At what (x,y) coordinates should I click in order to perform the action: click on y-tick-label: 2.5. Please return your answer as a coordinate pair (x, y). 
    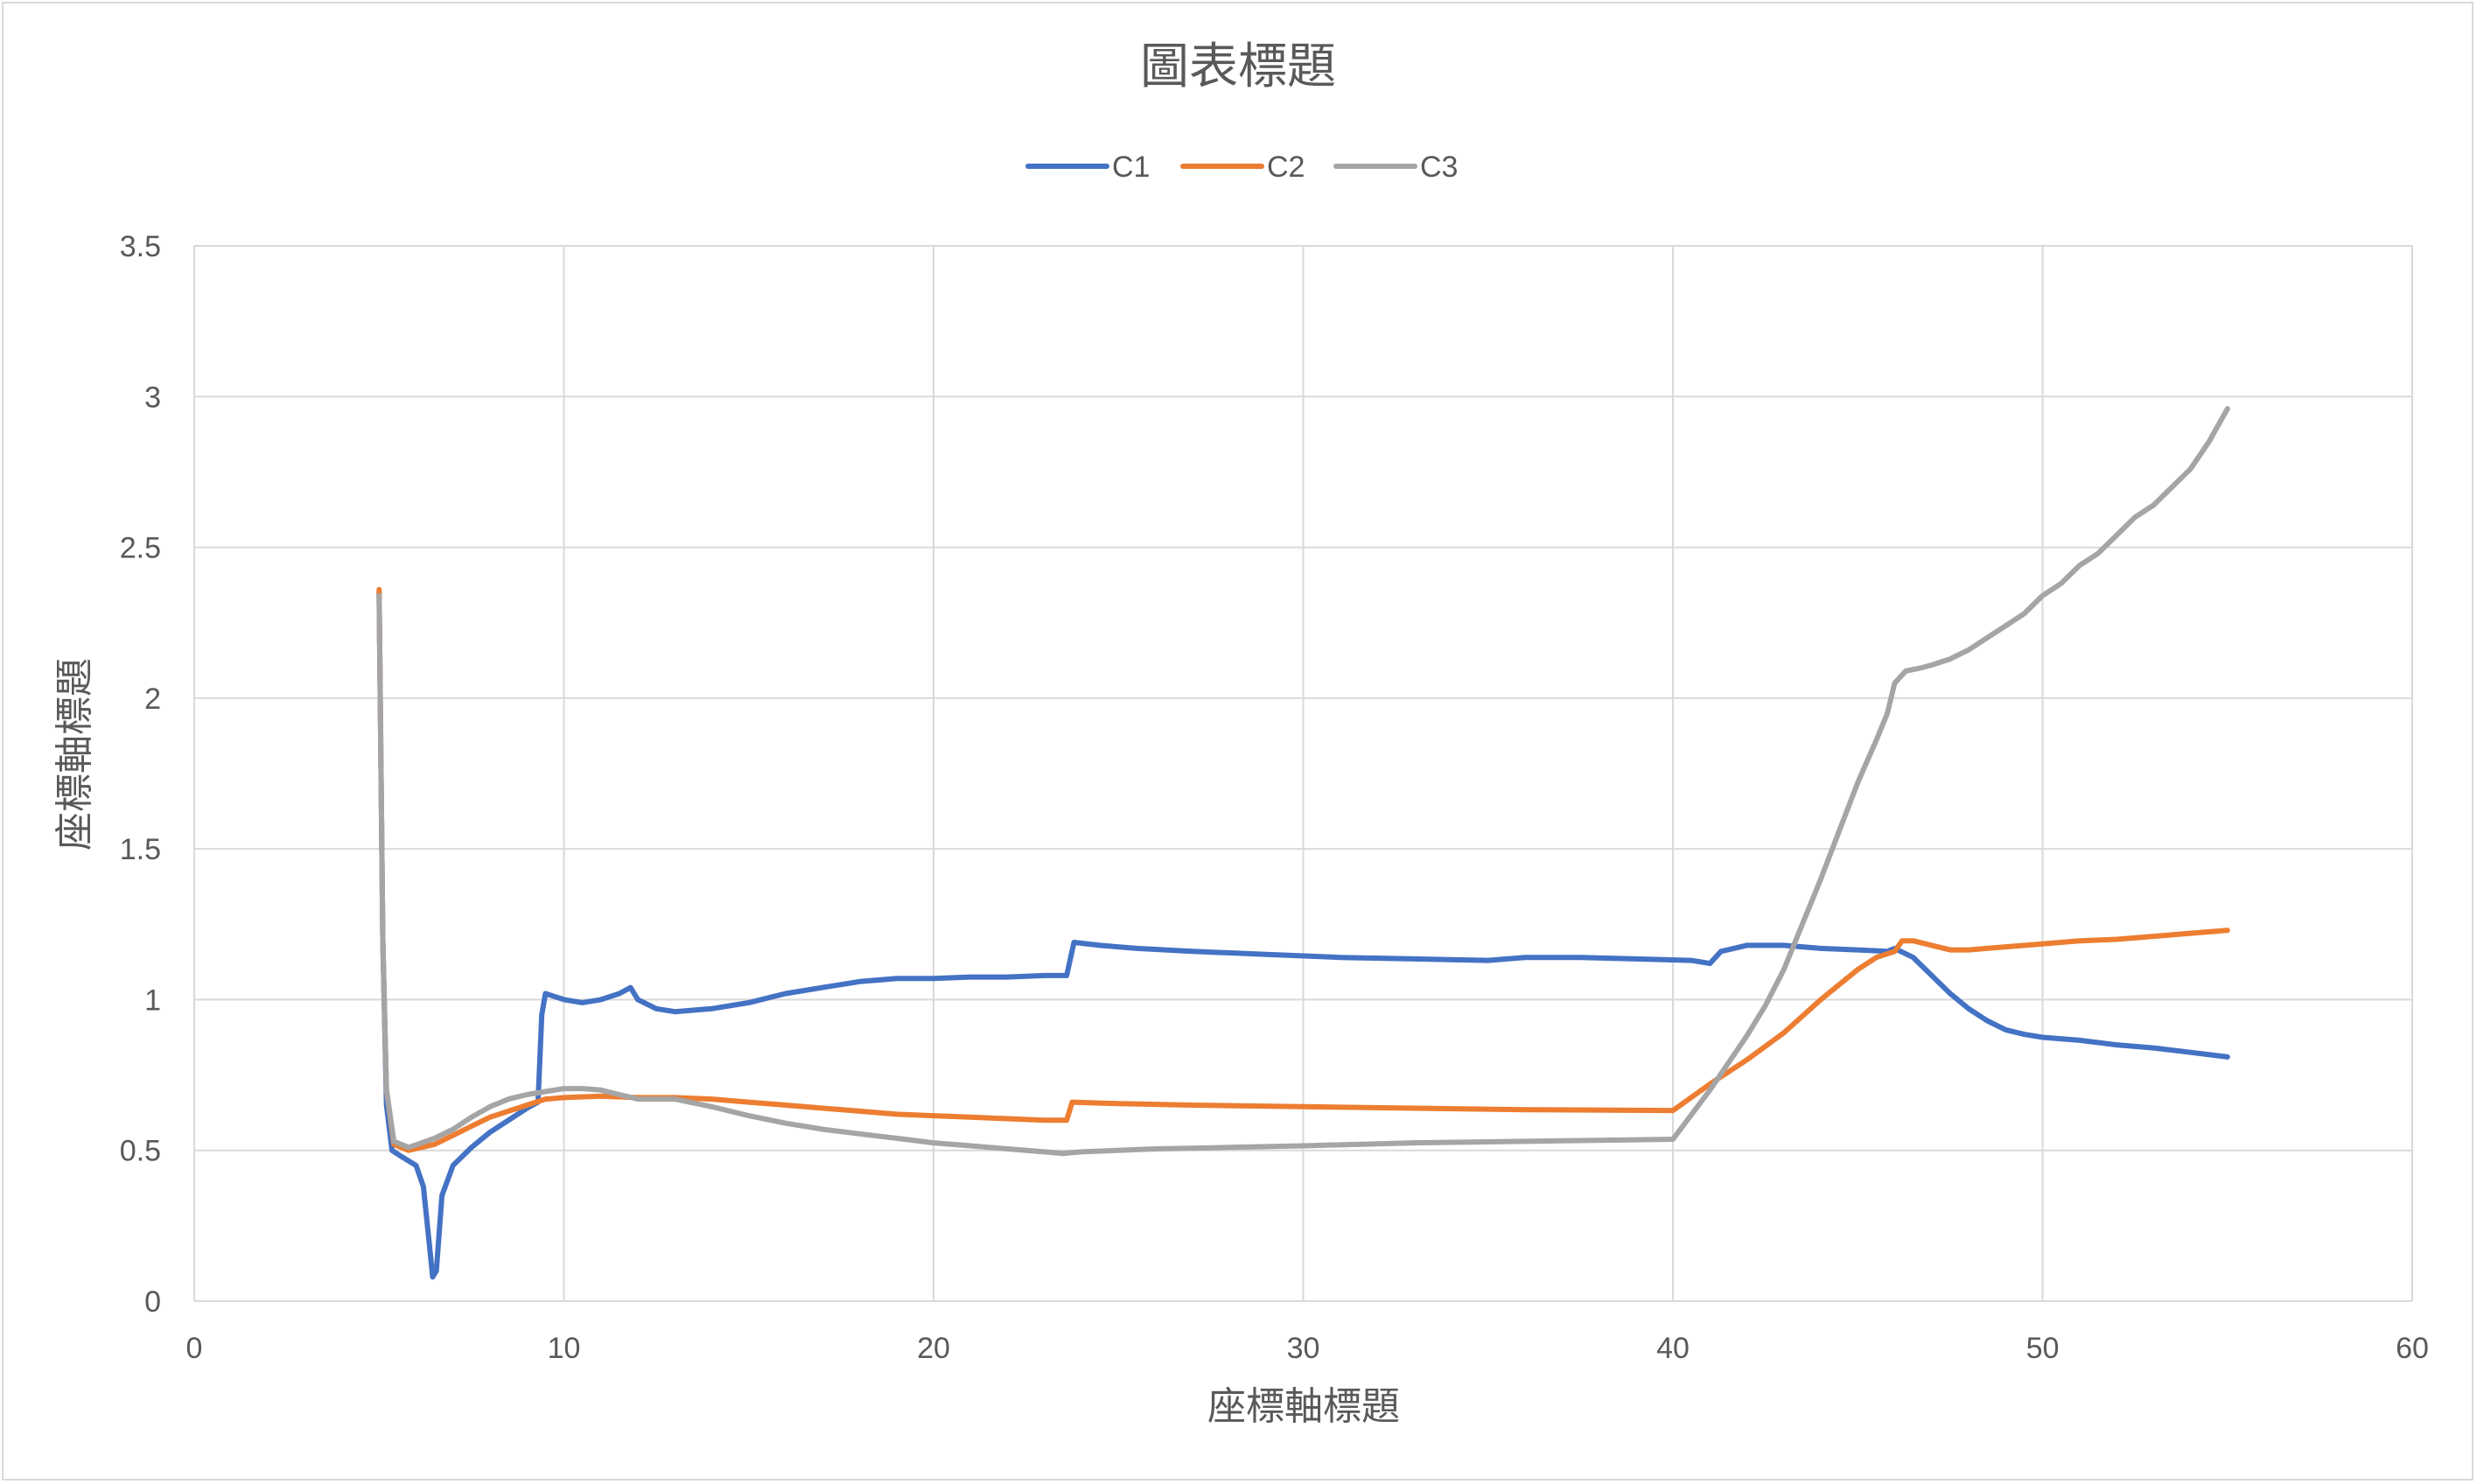
    Looking at the image, I should click on (140, 548).